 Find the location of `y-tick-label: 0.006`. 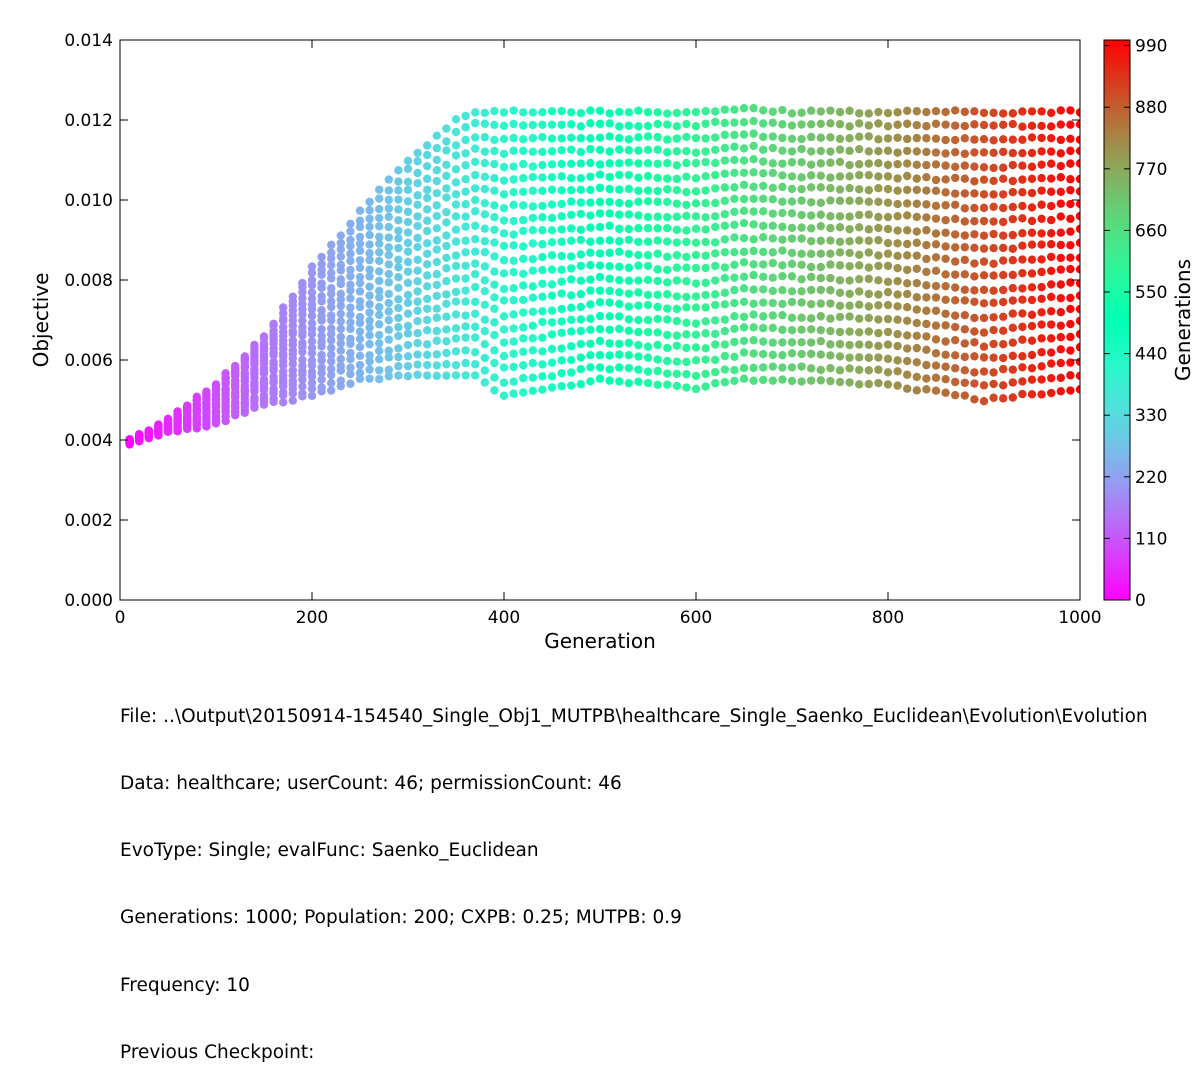

y-tick-label: 0.006 is located at coordinates (88, 361).